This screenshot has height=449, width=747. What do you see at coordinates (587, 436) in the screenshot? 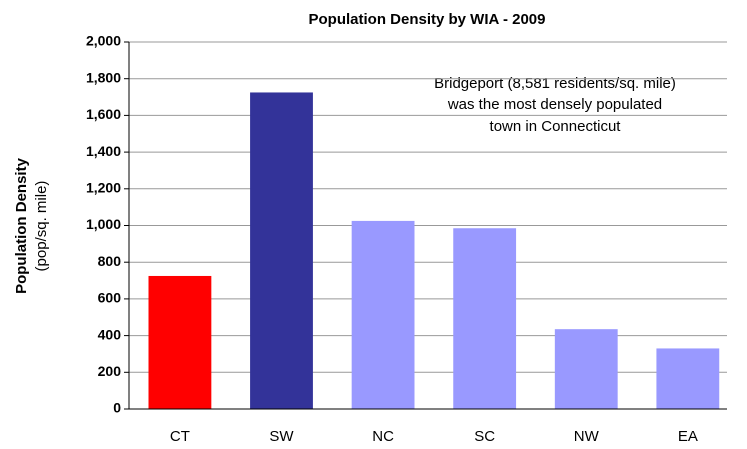
I see `x-tick-label: NW` at bounding box center [587, 436].